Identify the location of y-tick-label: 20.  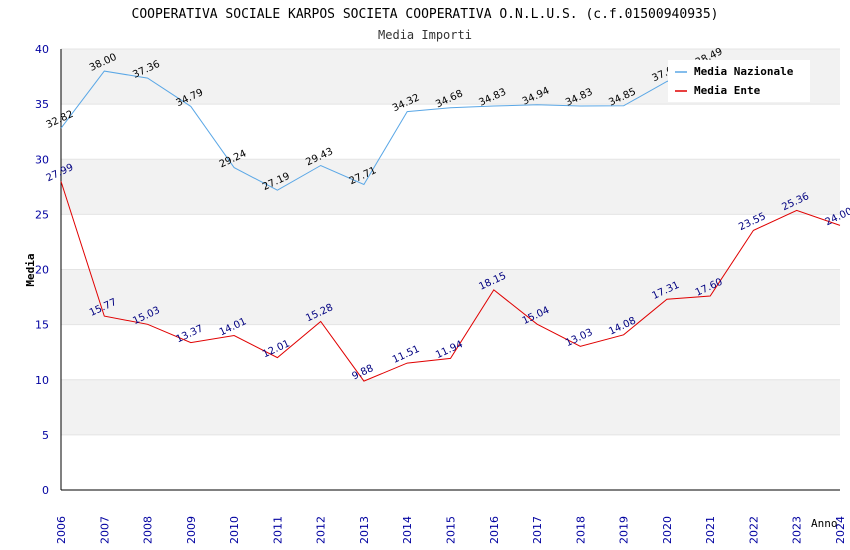
(42, 270).